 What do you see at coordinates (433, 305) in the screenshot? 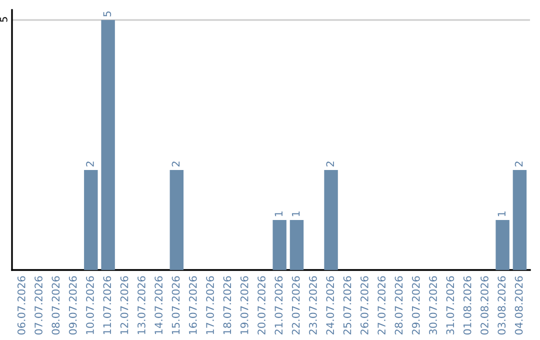
I see `x-tick-label: 30.07.2026` at bounding box center [433, 305].